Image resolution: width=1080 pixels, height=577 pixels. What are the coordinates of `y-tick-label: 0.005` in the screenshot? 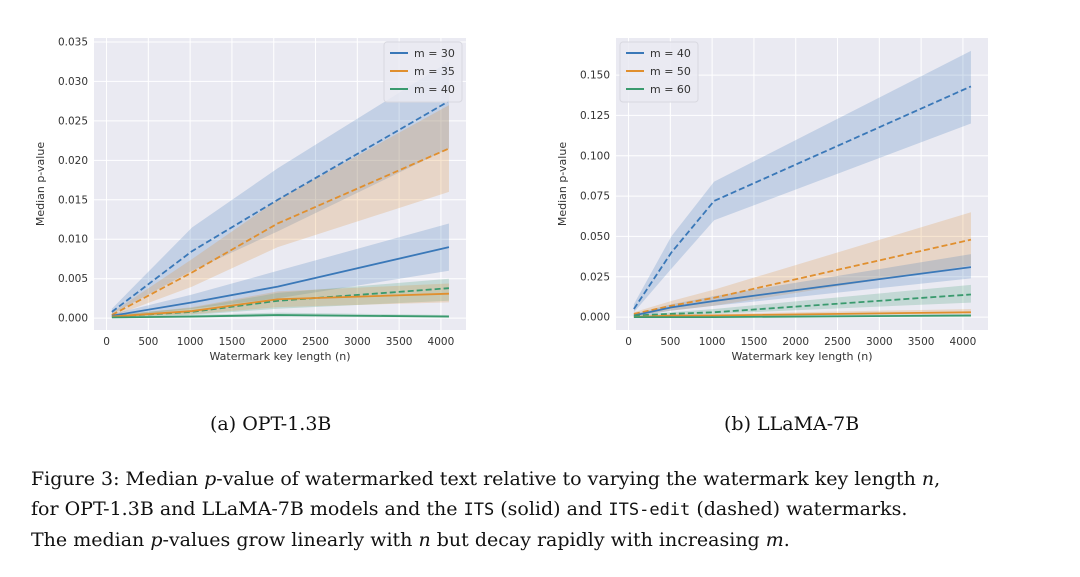 It's located at (73, 279).